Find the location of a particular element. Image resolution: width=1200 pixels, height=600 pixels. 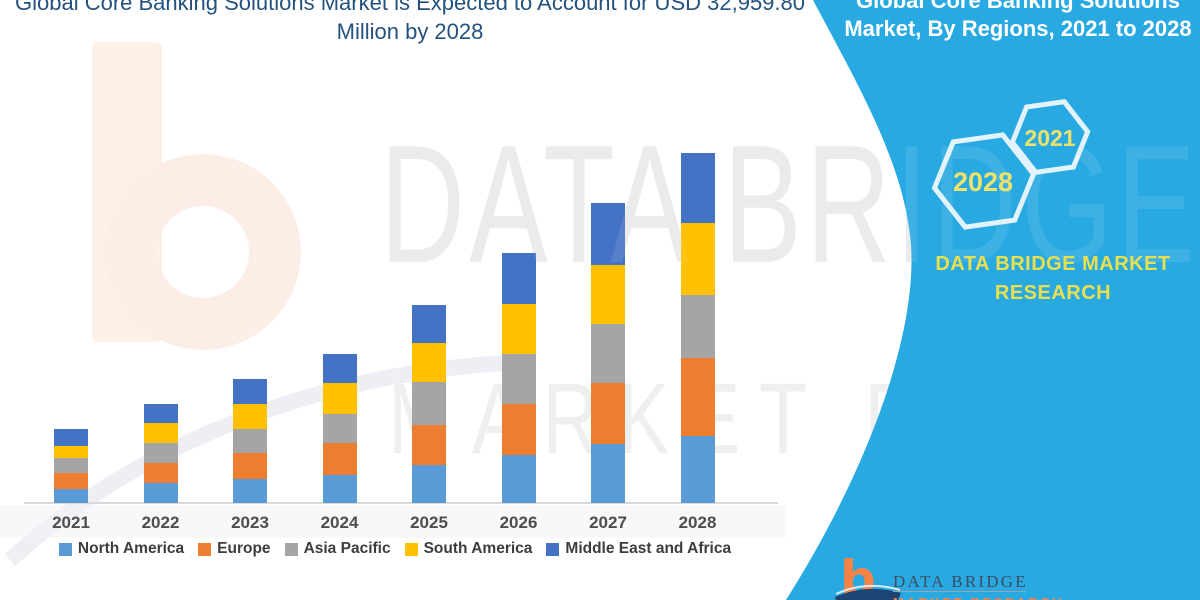

bar-2023-asia-pacific is located at coordinates (250, 441).